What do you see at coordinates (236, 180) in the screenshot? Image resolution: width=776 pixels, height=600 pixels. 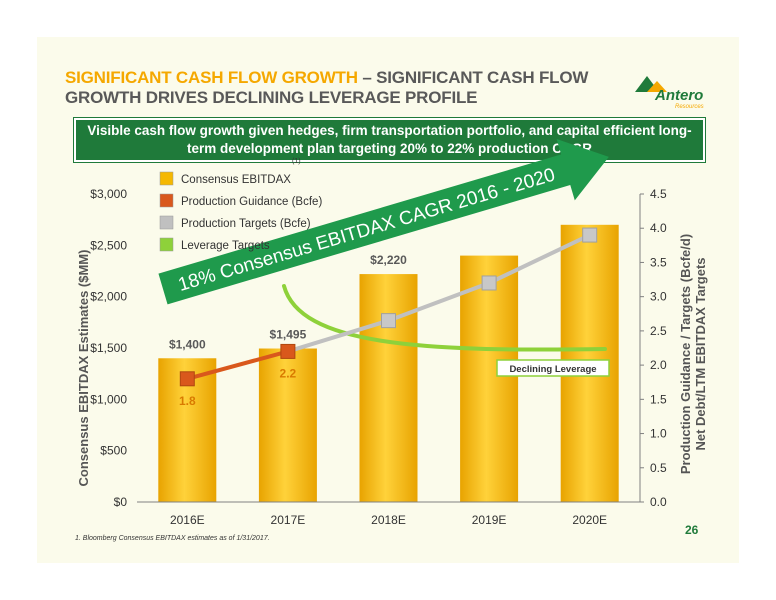 I see `legend-label: Consensus EBITDAX` at bounding box center [236, 180].